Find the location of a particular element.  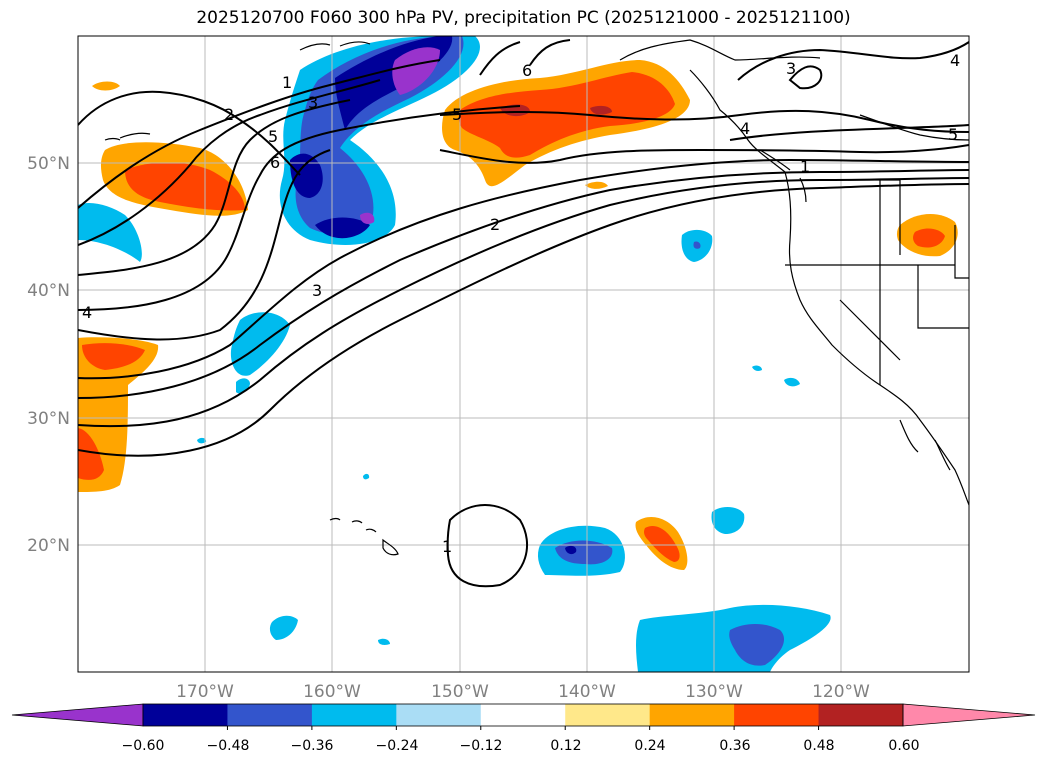

colorbar-tick-label: 0.12 is located at coordinates (565, 746).